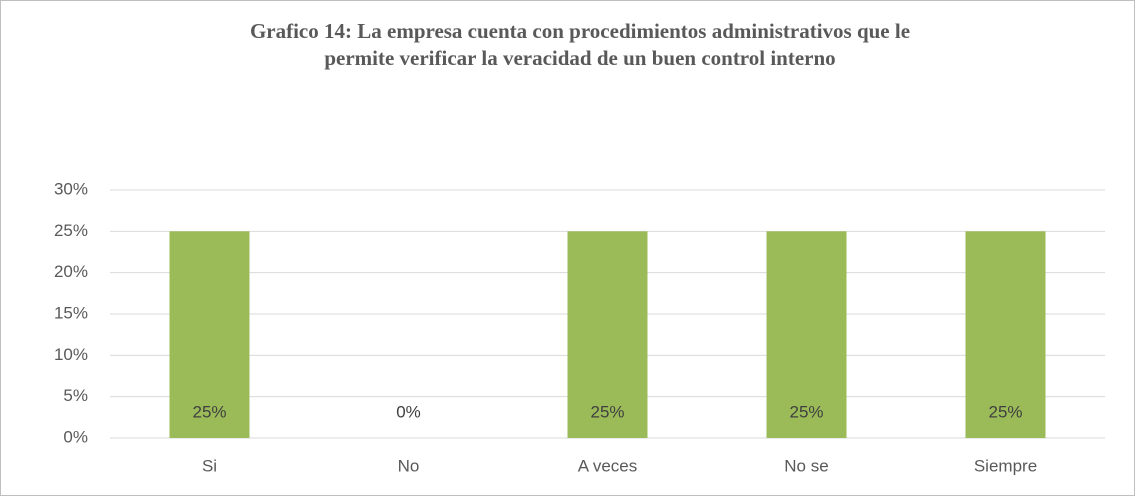  What do you see at coordinates (806, 465) in the screenshot?
I see `x-tick-label: No se` at bounding box center [806, 465].